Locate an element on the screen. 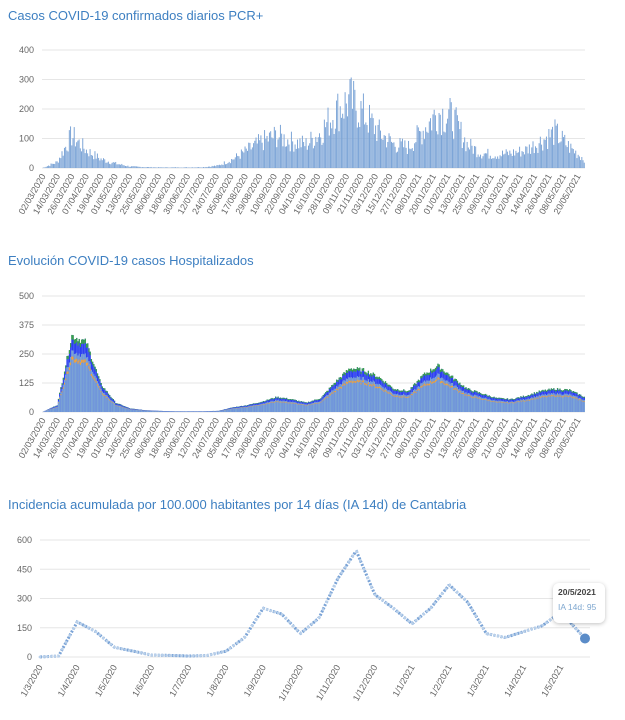 The height and width of the screenshot is (720, 625). x-tick-label: 1/1/2021 is located at coordinates (404, 680).